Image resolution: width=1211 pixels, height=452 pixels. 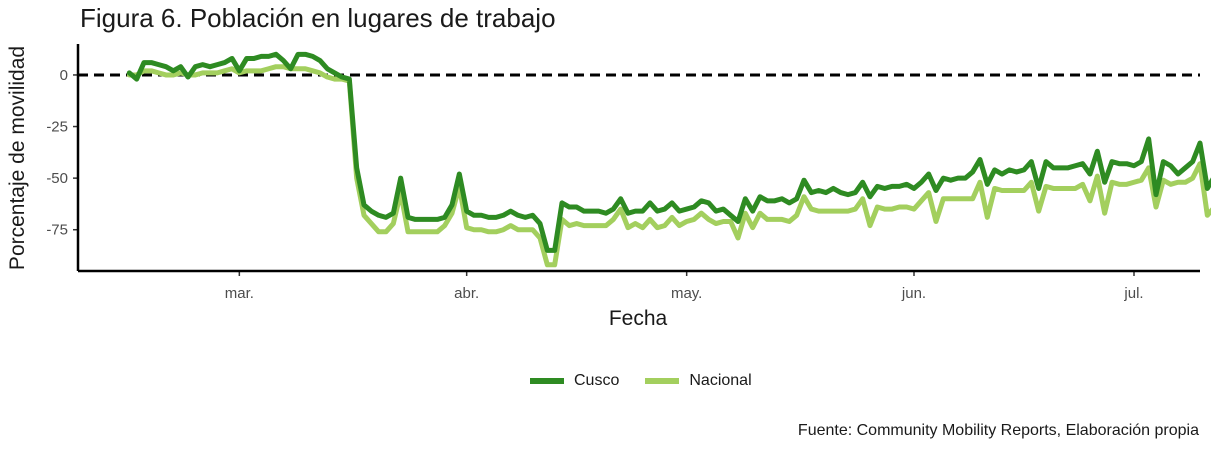 What do you see at coordinates (64, 75) in the screenshot?
I see `y-tick-label: 0` at bounding box center [64, 75].